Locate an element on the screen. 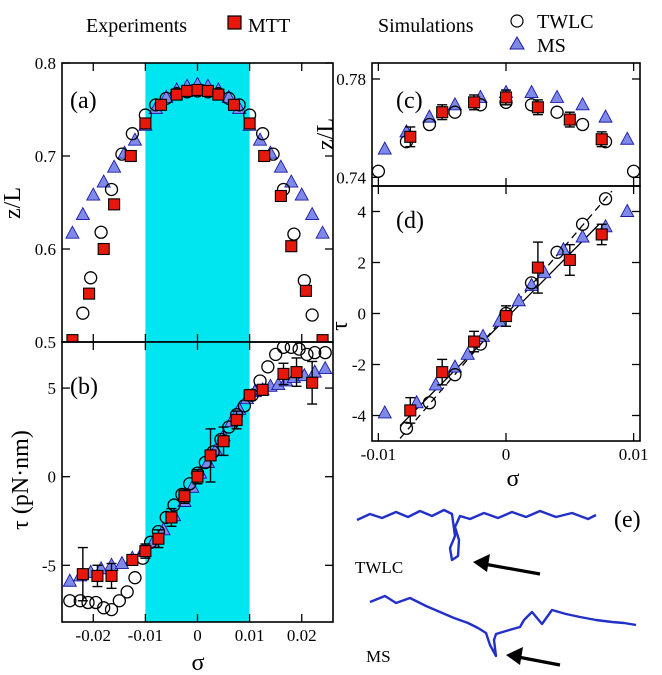 This screenshot has width=662, height=675. ms-arrow-icon is located at coordinates (533, 657).